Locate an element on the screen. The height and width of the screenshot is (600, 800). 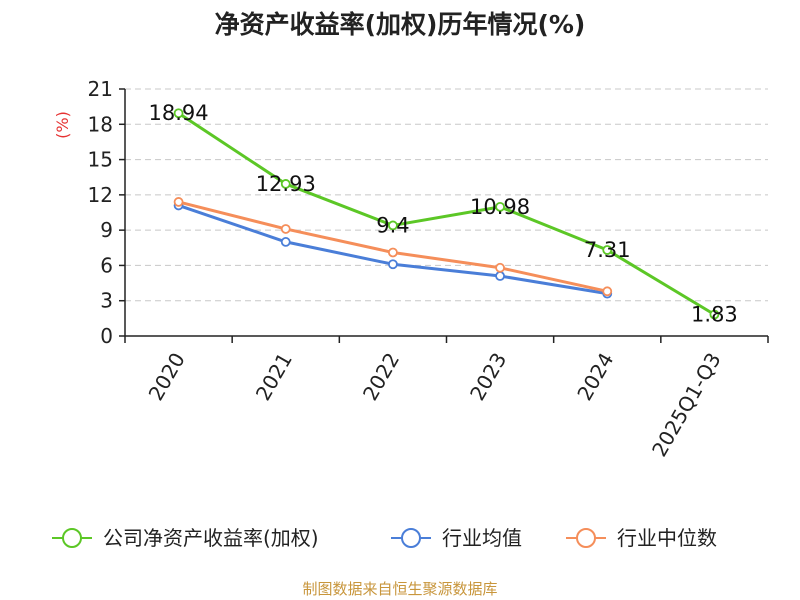
y-tick-label: 6 is located at coordinates (106, 265).